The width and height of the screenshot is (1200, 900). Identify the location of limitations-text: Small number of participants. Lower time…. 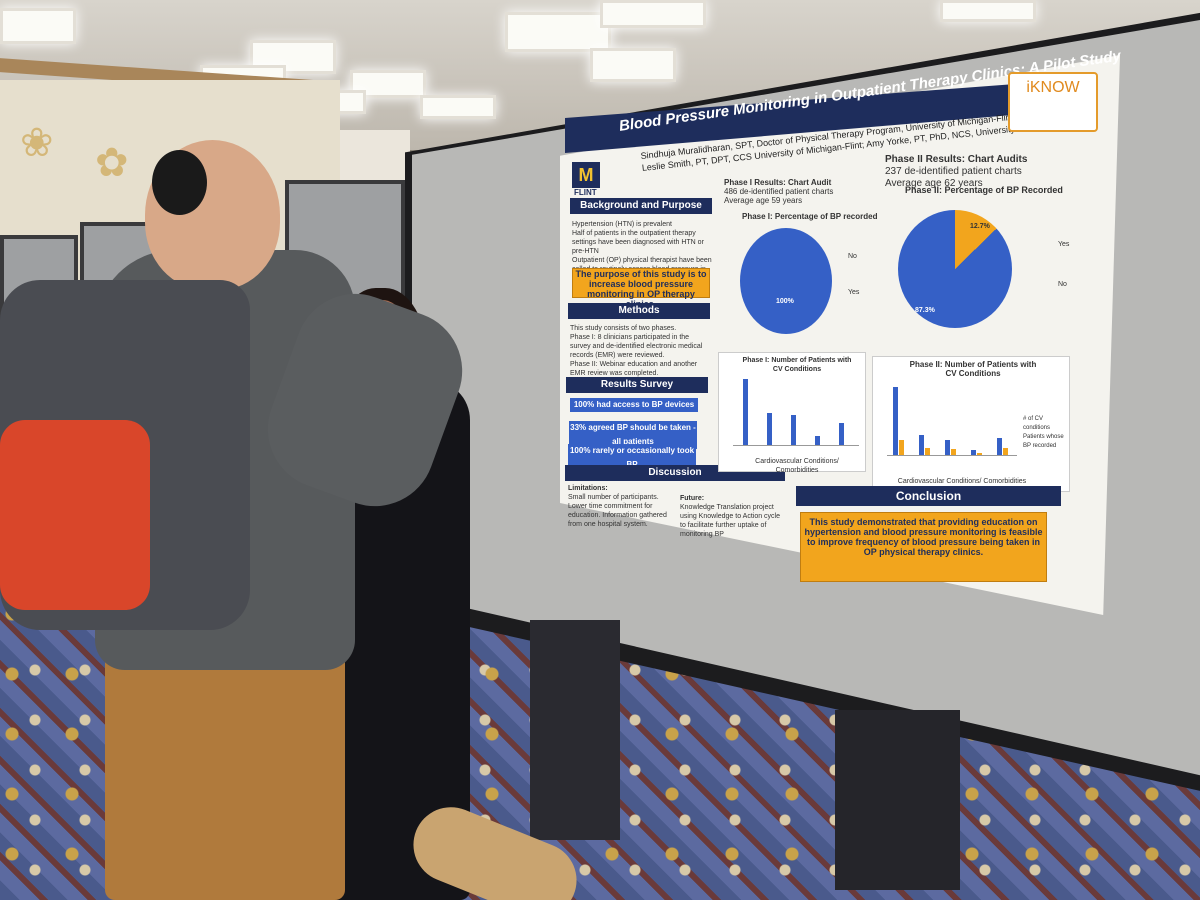
(617, 511).